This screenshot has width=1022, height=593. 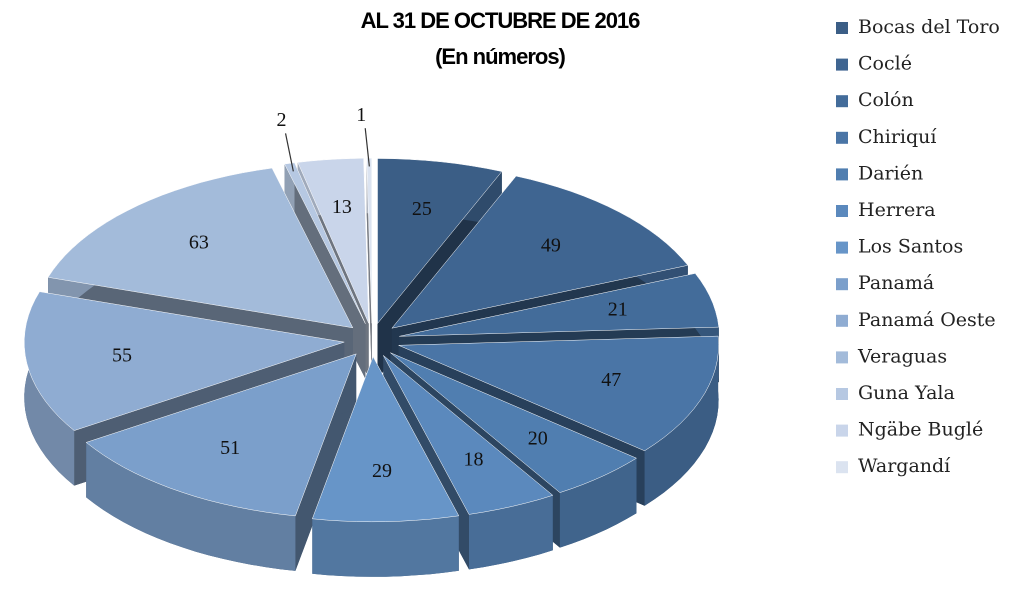 I want to click on data-label: 18, so click(x=474, y=460).